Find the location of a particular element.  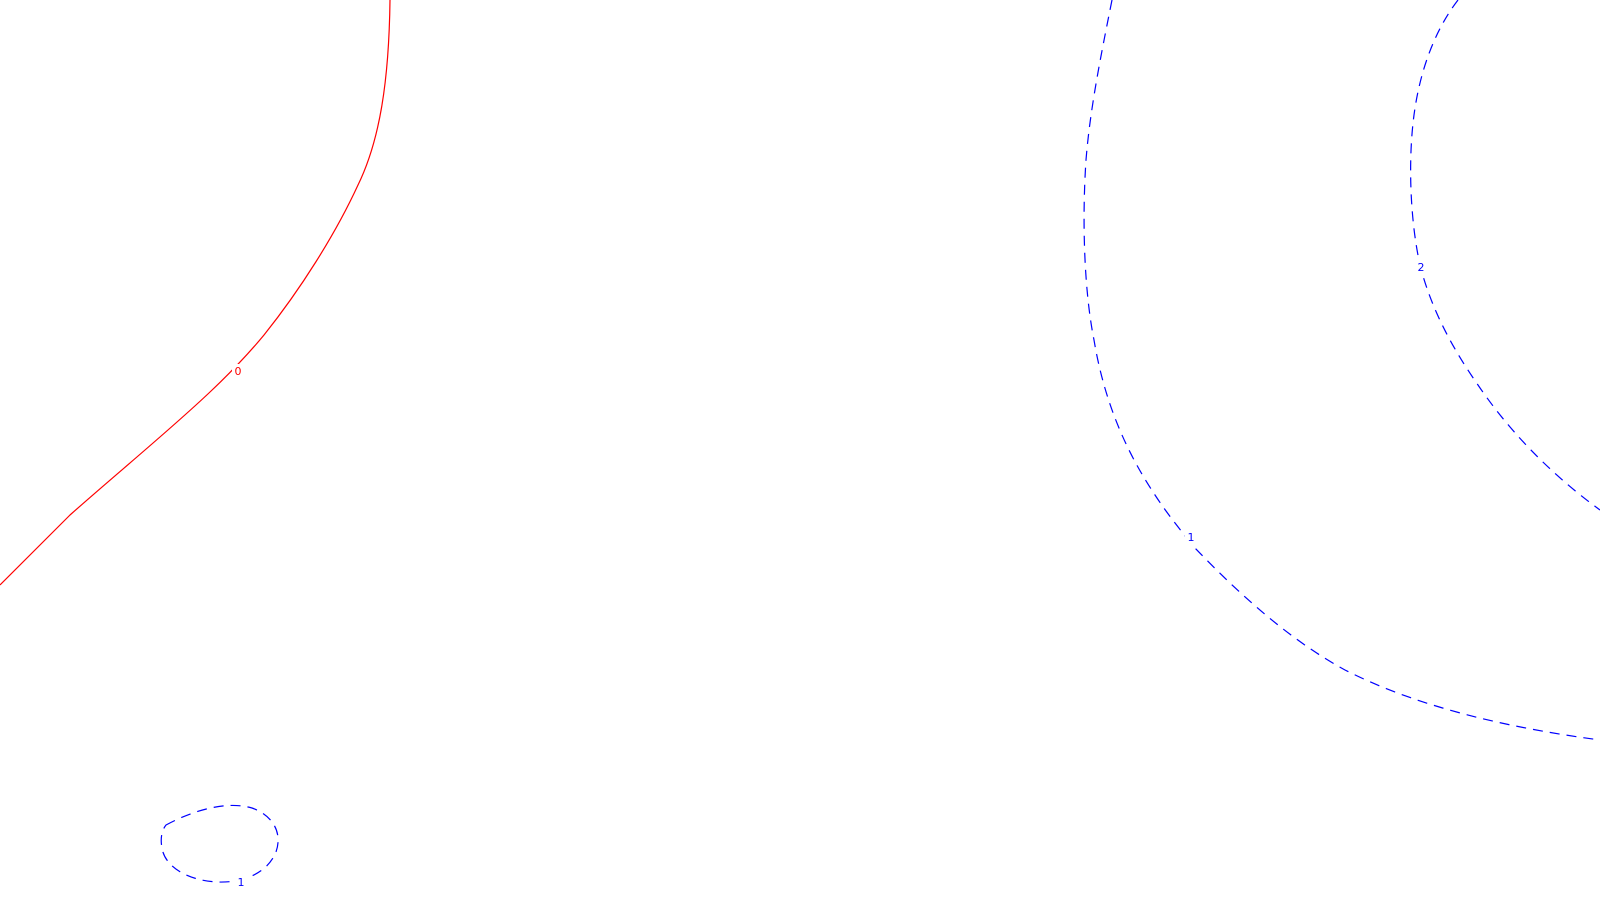

contour-label-1-loop: 1 is located at coordinates (241, 882).